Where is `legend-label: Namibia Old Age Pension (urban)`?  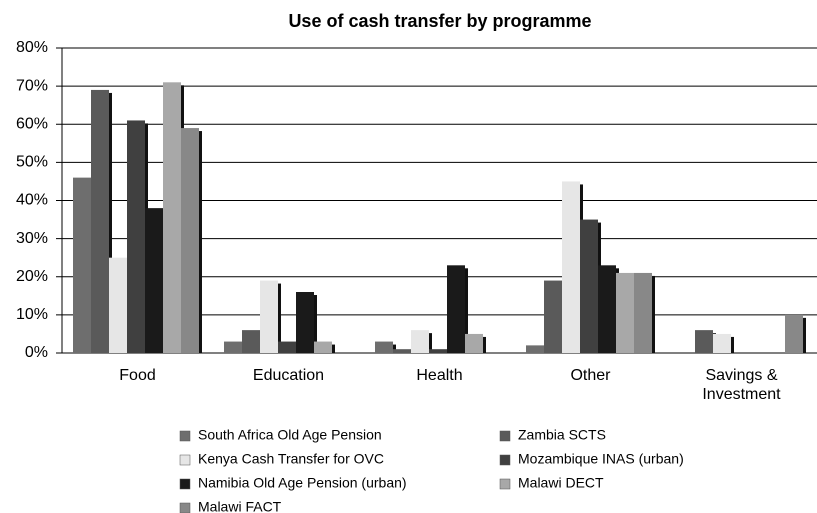
legend-label: Namibia Old Age Pension (urban) is located at coordinates (302, 483).